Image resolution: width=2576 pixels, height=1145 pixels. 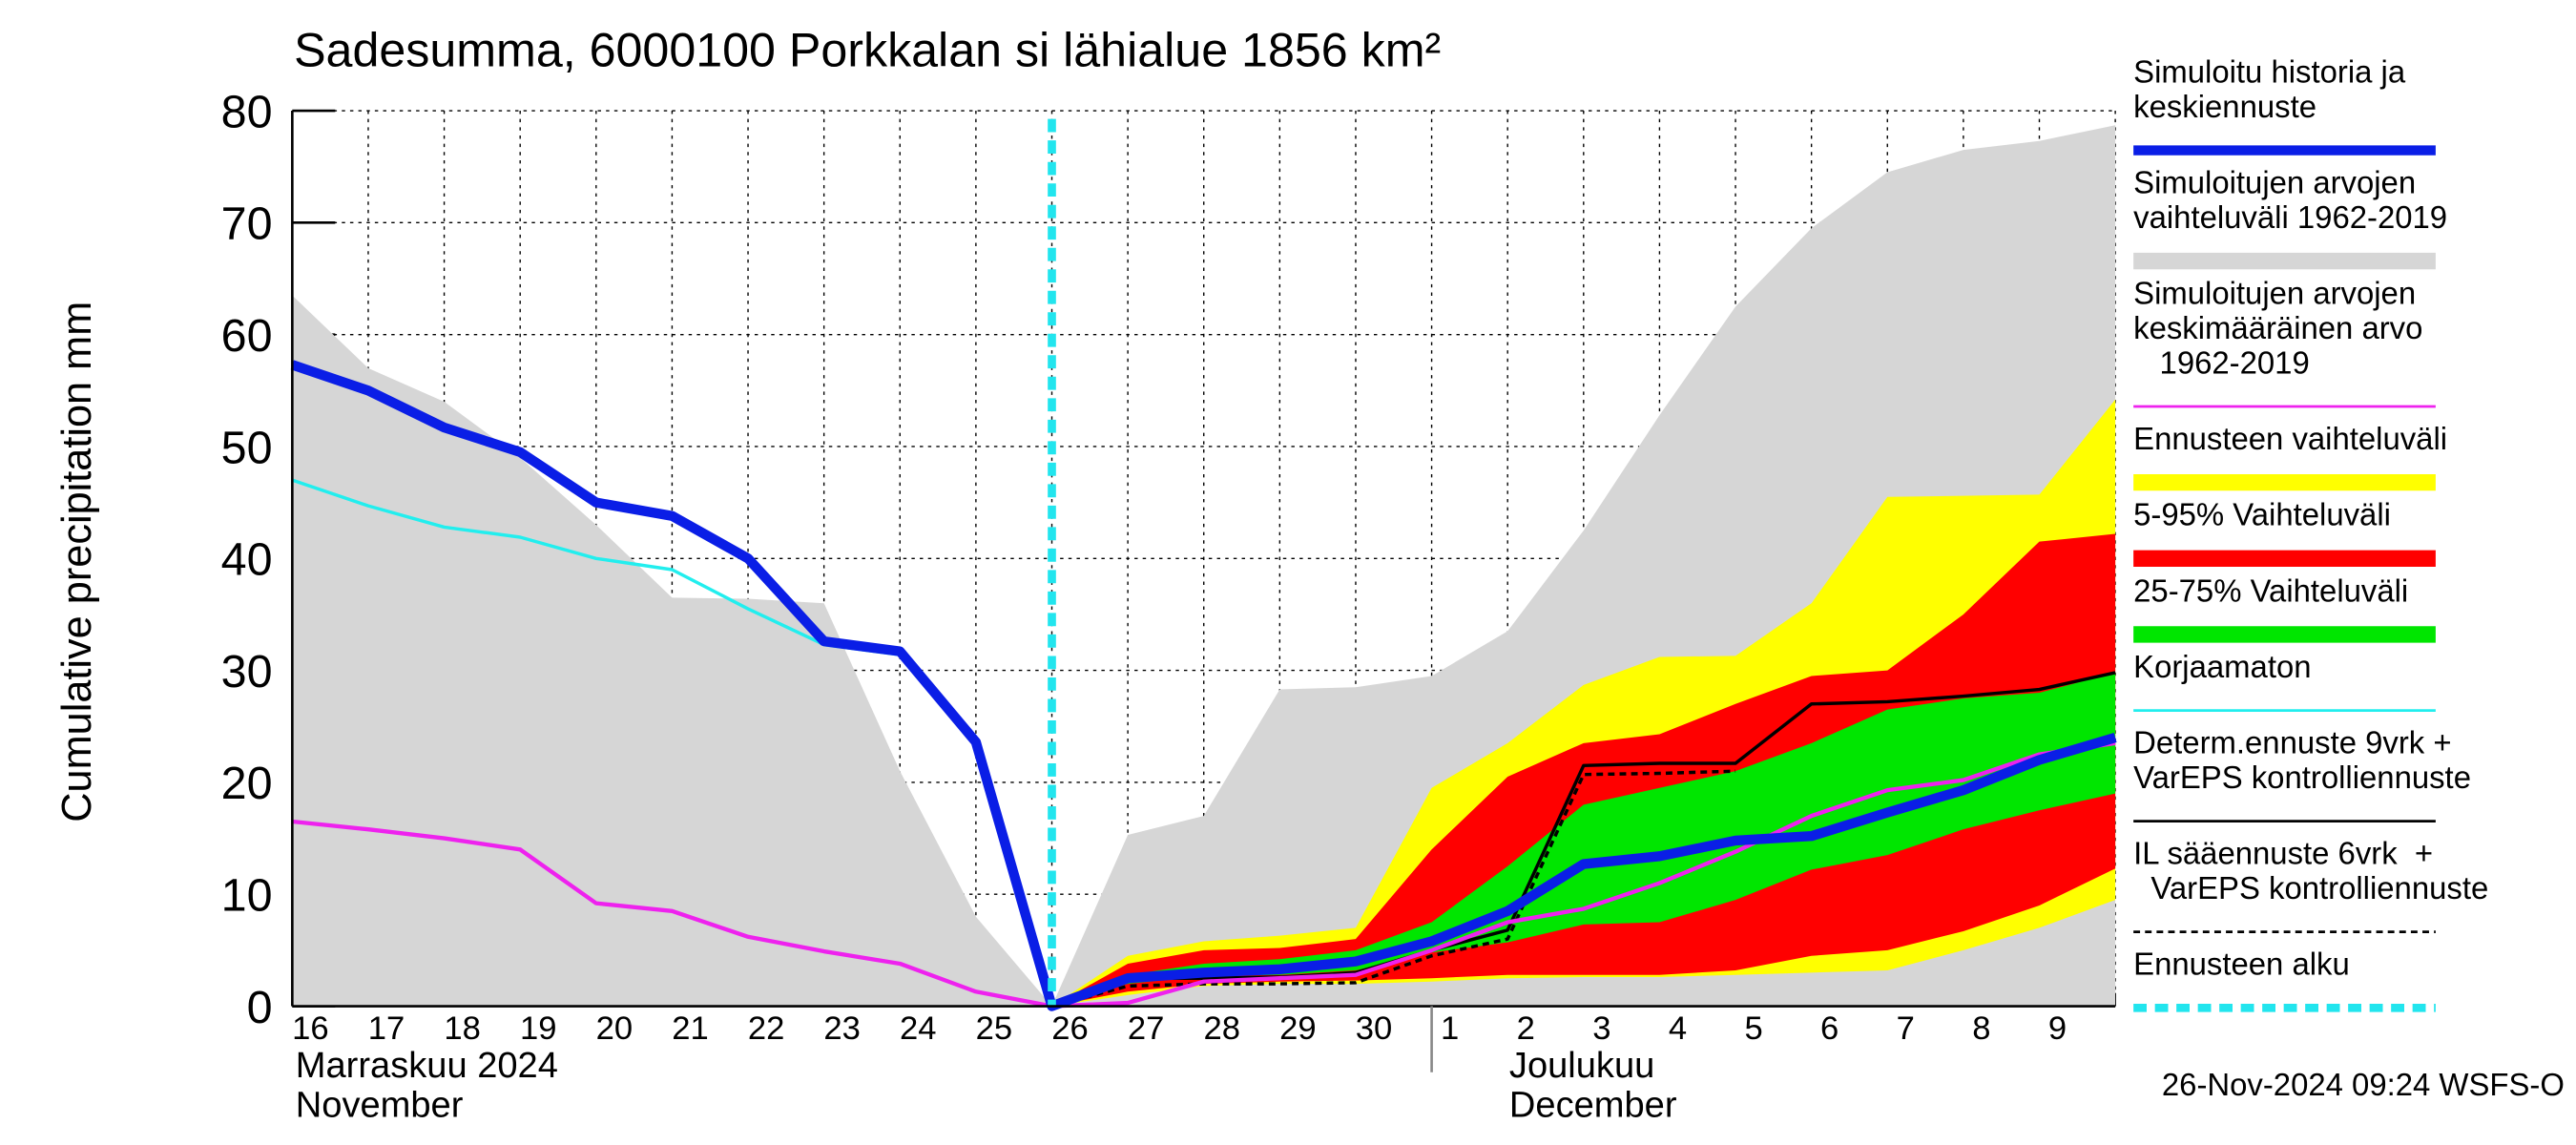 What do you see at coordinates (538, 1029) in the screenshot?
I see `x-tick-label: 19` at bounding box center [538, 1029].